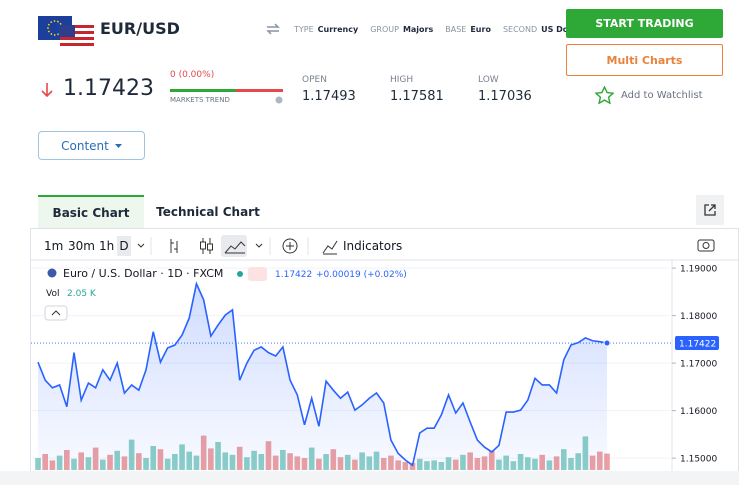  Describe the element at coordinates (208, 211) in the screenshot. I see `tab: Technical Chart` at that location.